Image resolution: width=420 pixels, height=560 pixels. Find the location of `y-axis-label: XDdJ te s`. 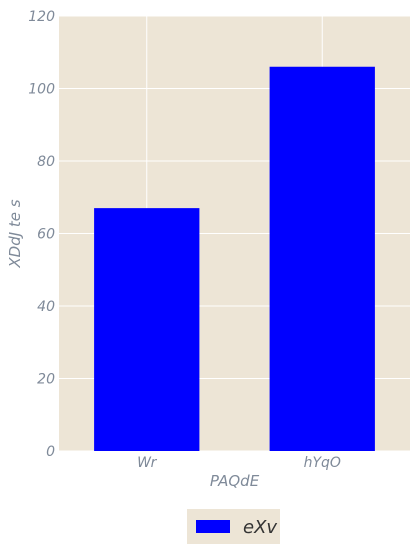

y-axis-label: XDdJ te s is located at coordinates (15, 233).